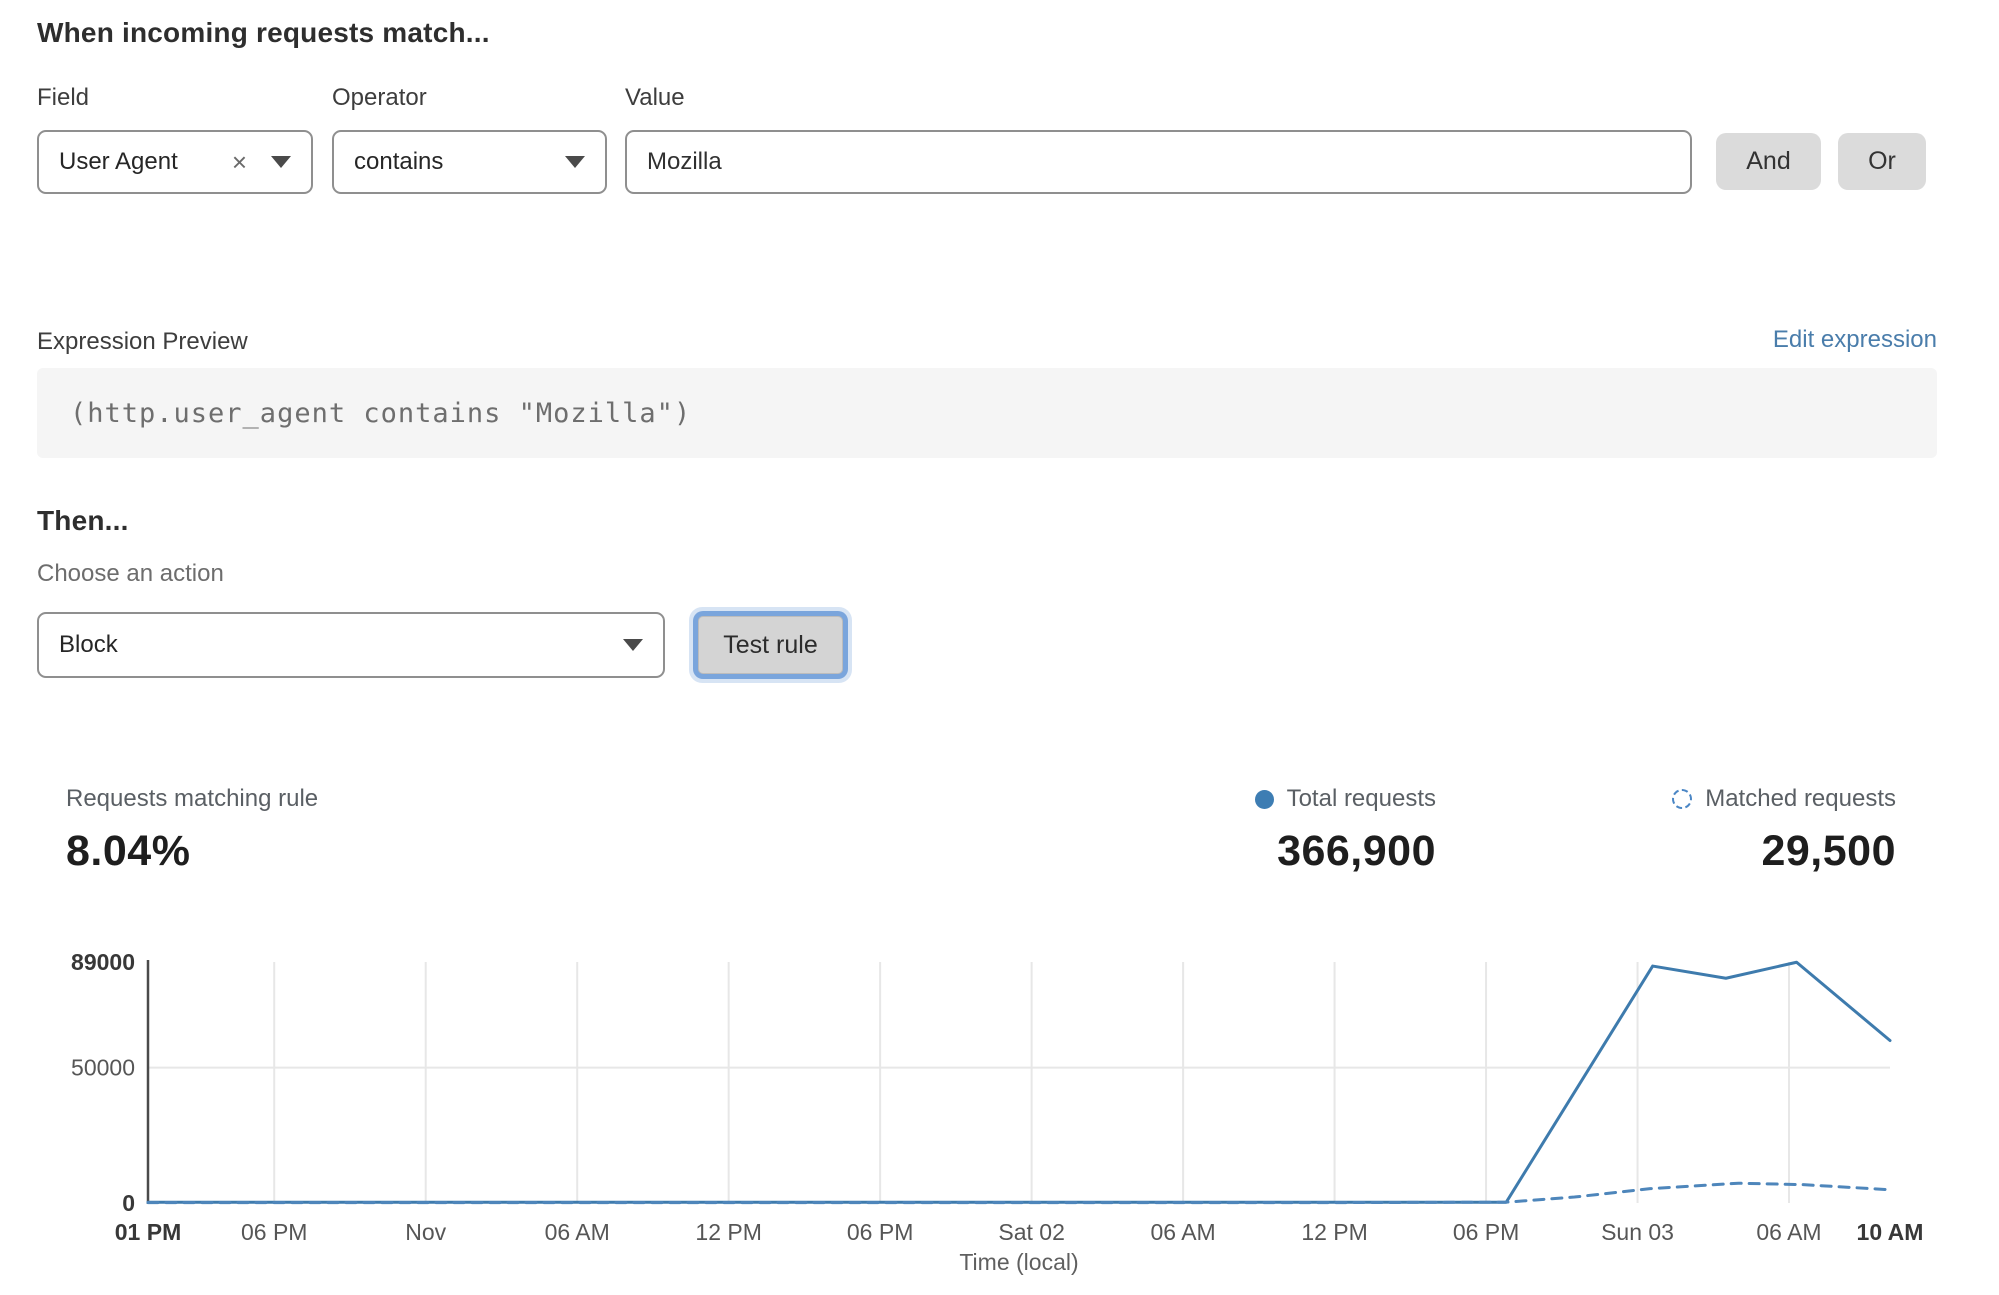  Describe the element at coordinates (469, 162) in the screenshot. I see `operator-select: contains` at that location.